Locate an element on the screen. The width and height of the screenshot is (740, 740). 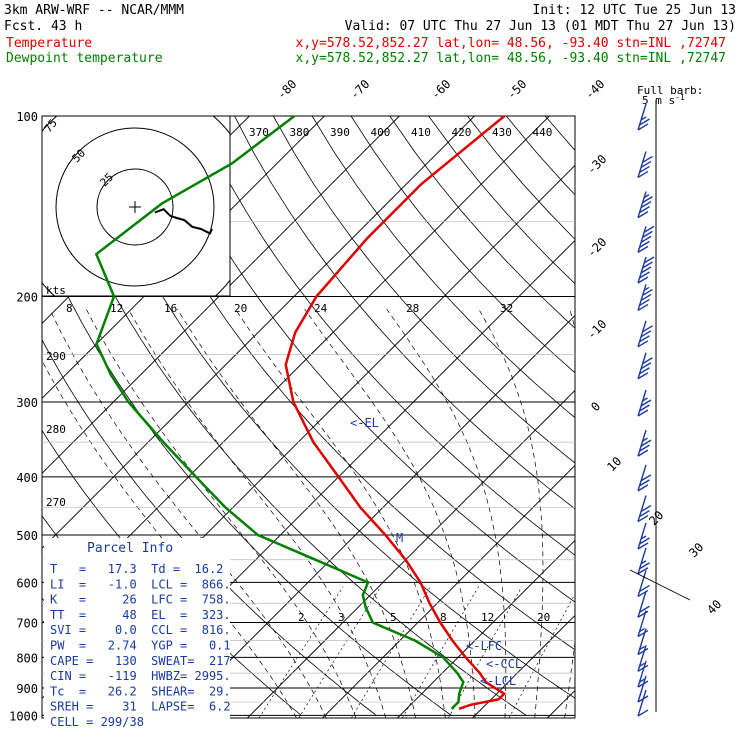
mixing-ratio-label: 12 is located at coordinates (487, 617).